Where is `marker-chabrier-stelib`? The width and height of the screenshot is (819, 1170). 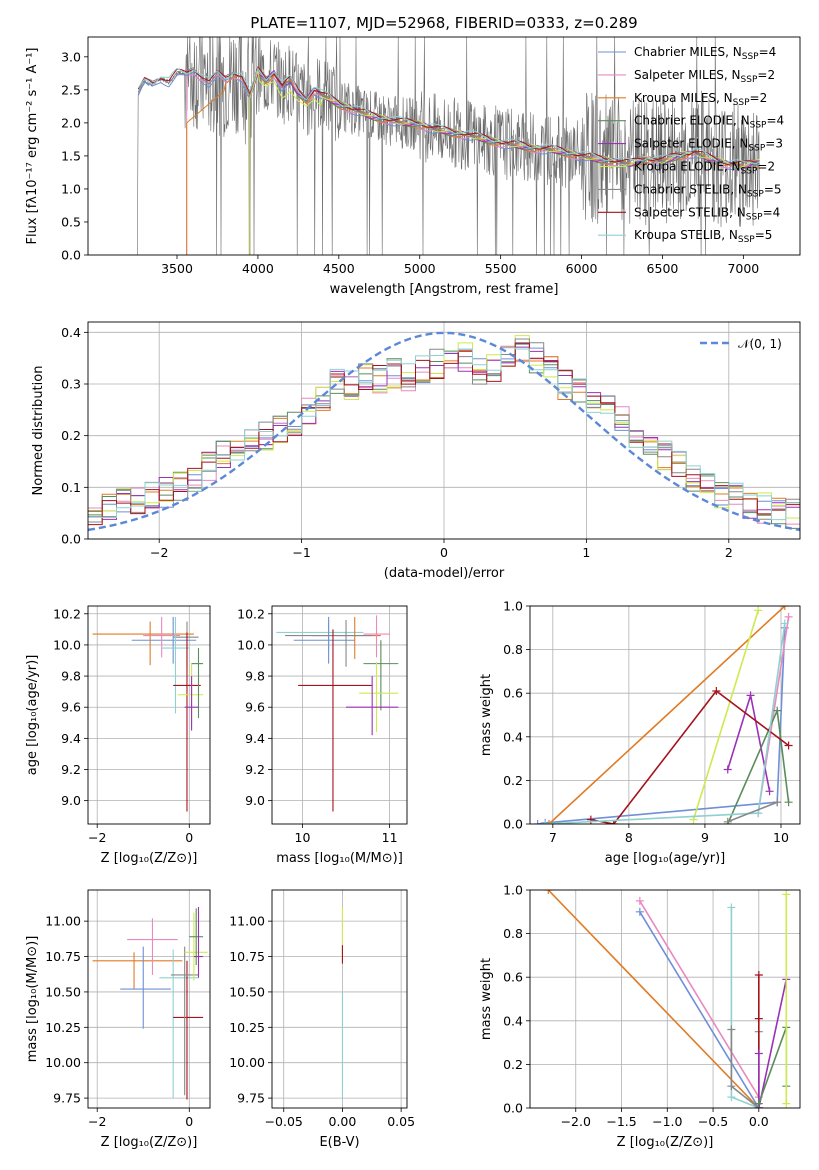 marker-chabrier-stelib is located at coordinates (777, 802).